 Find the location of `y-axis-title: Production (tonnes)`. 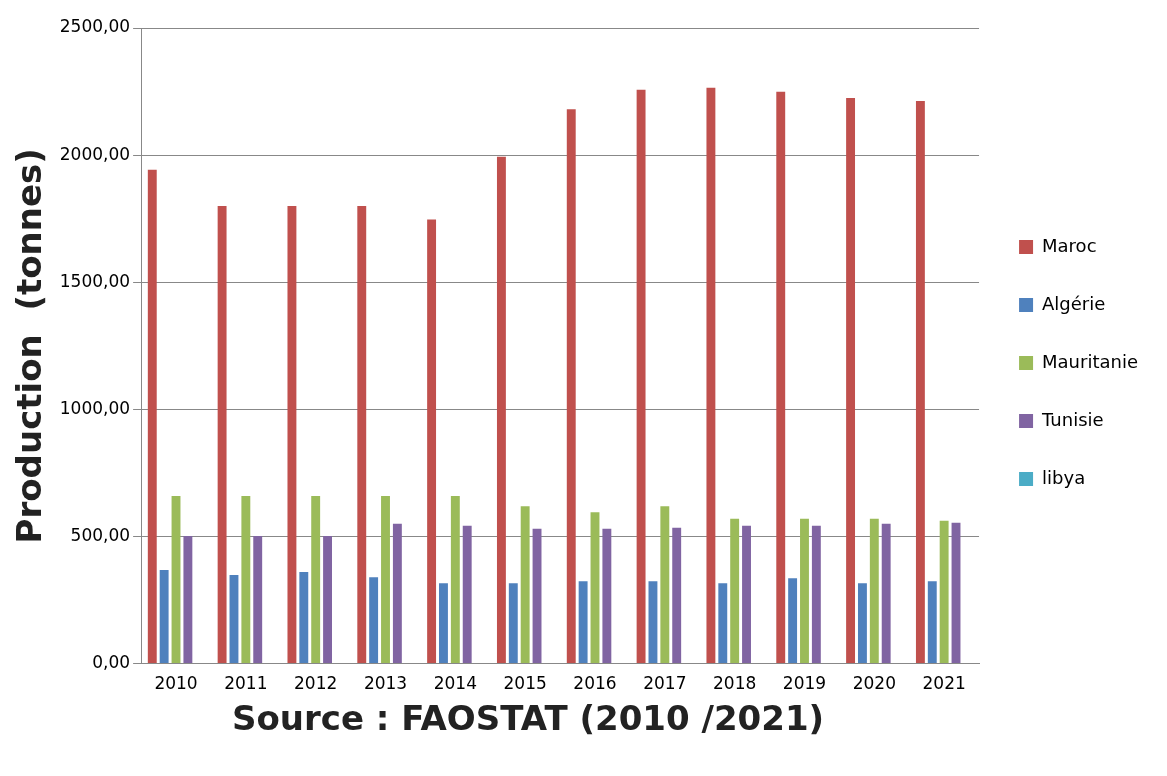

y-axis-title: Production (tonnes) is located at coordinates (29, 346).